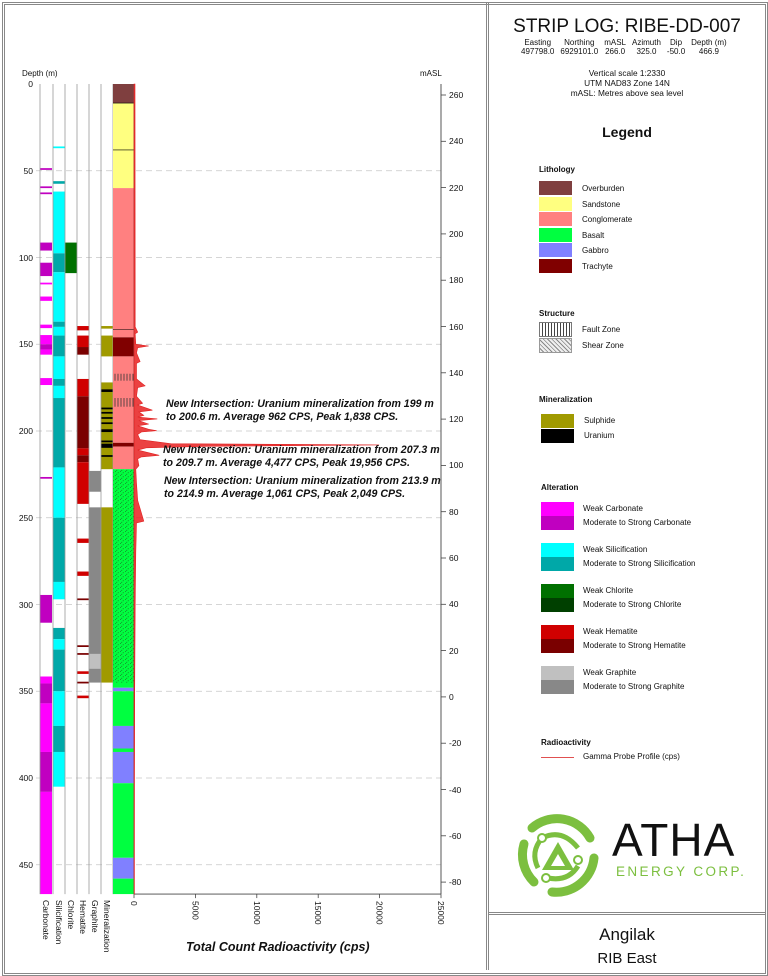 This screenshot has height=976, width=768. I want to click on legend-heading-lithology: Lithology, so click(557, 169).